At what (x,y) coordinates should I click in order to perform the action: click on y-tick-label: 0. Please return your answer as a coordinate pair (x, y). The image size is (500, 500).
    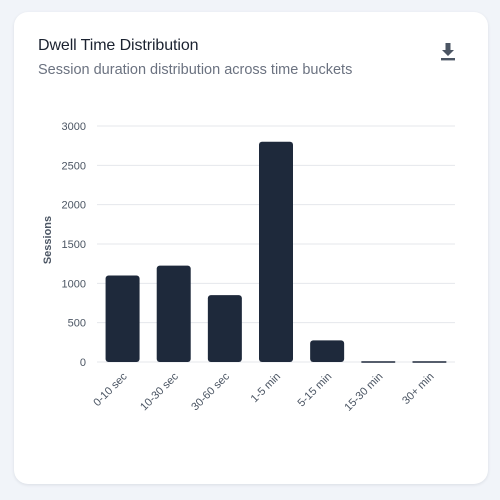
    Looking at the image, I should click on (83, 363).